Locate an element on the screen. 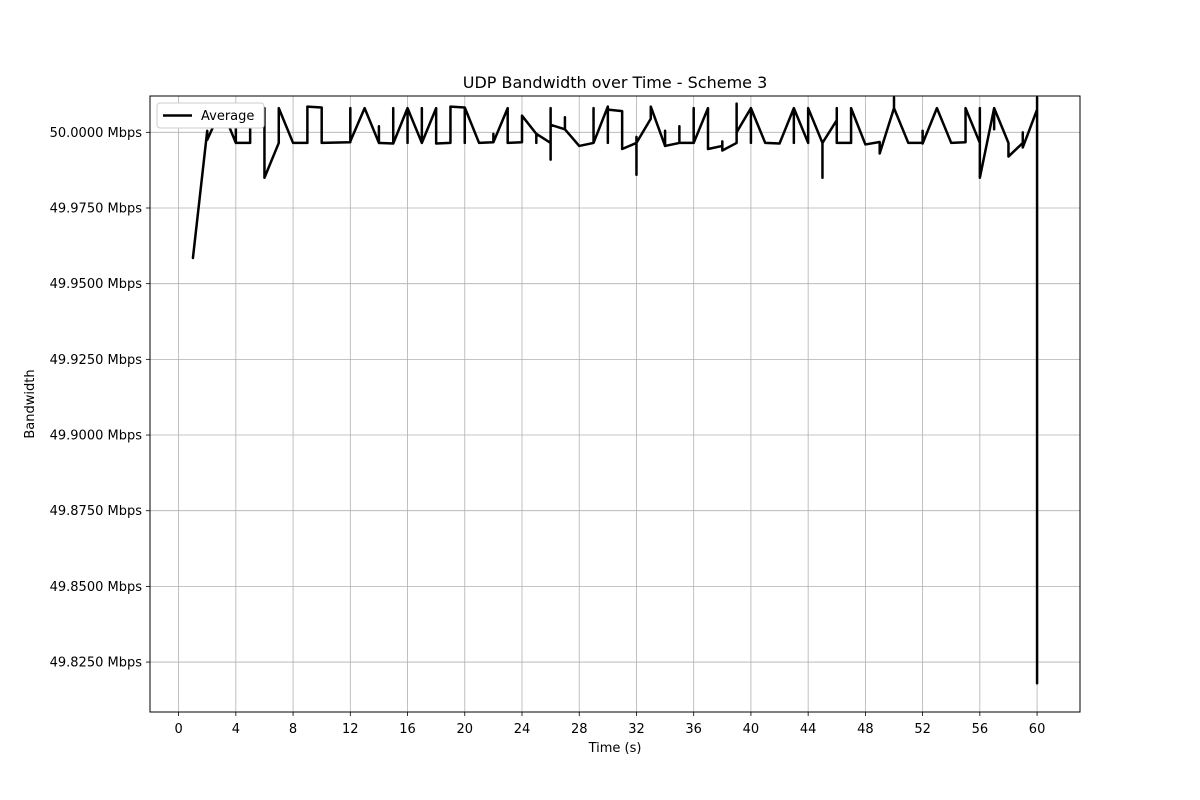 Image resolution: width=1200 pixels, height=800 pixels. x-tick-label: 56 is located at coordinates (980, 729).